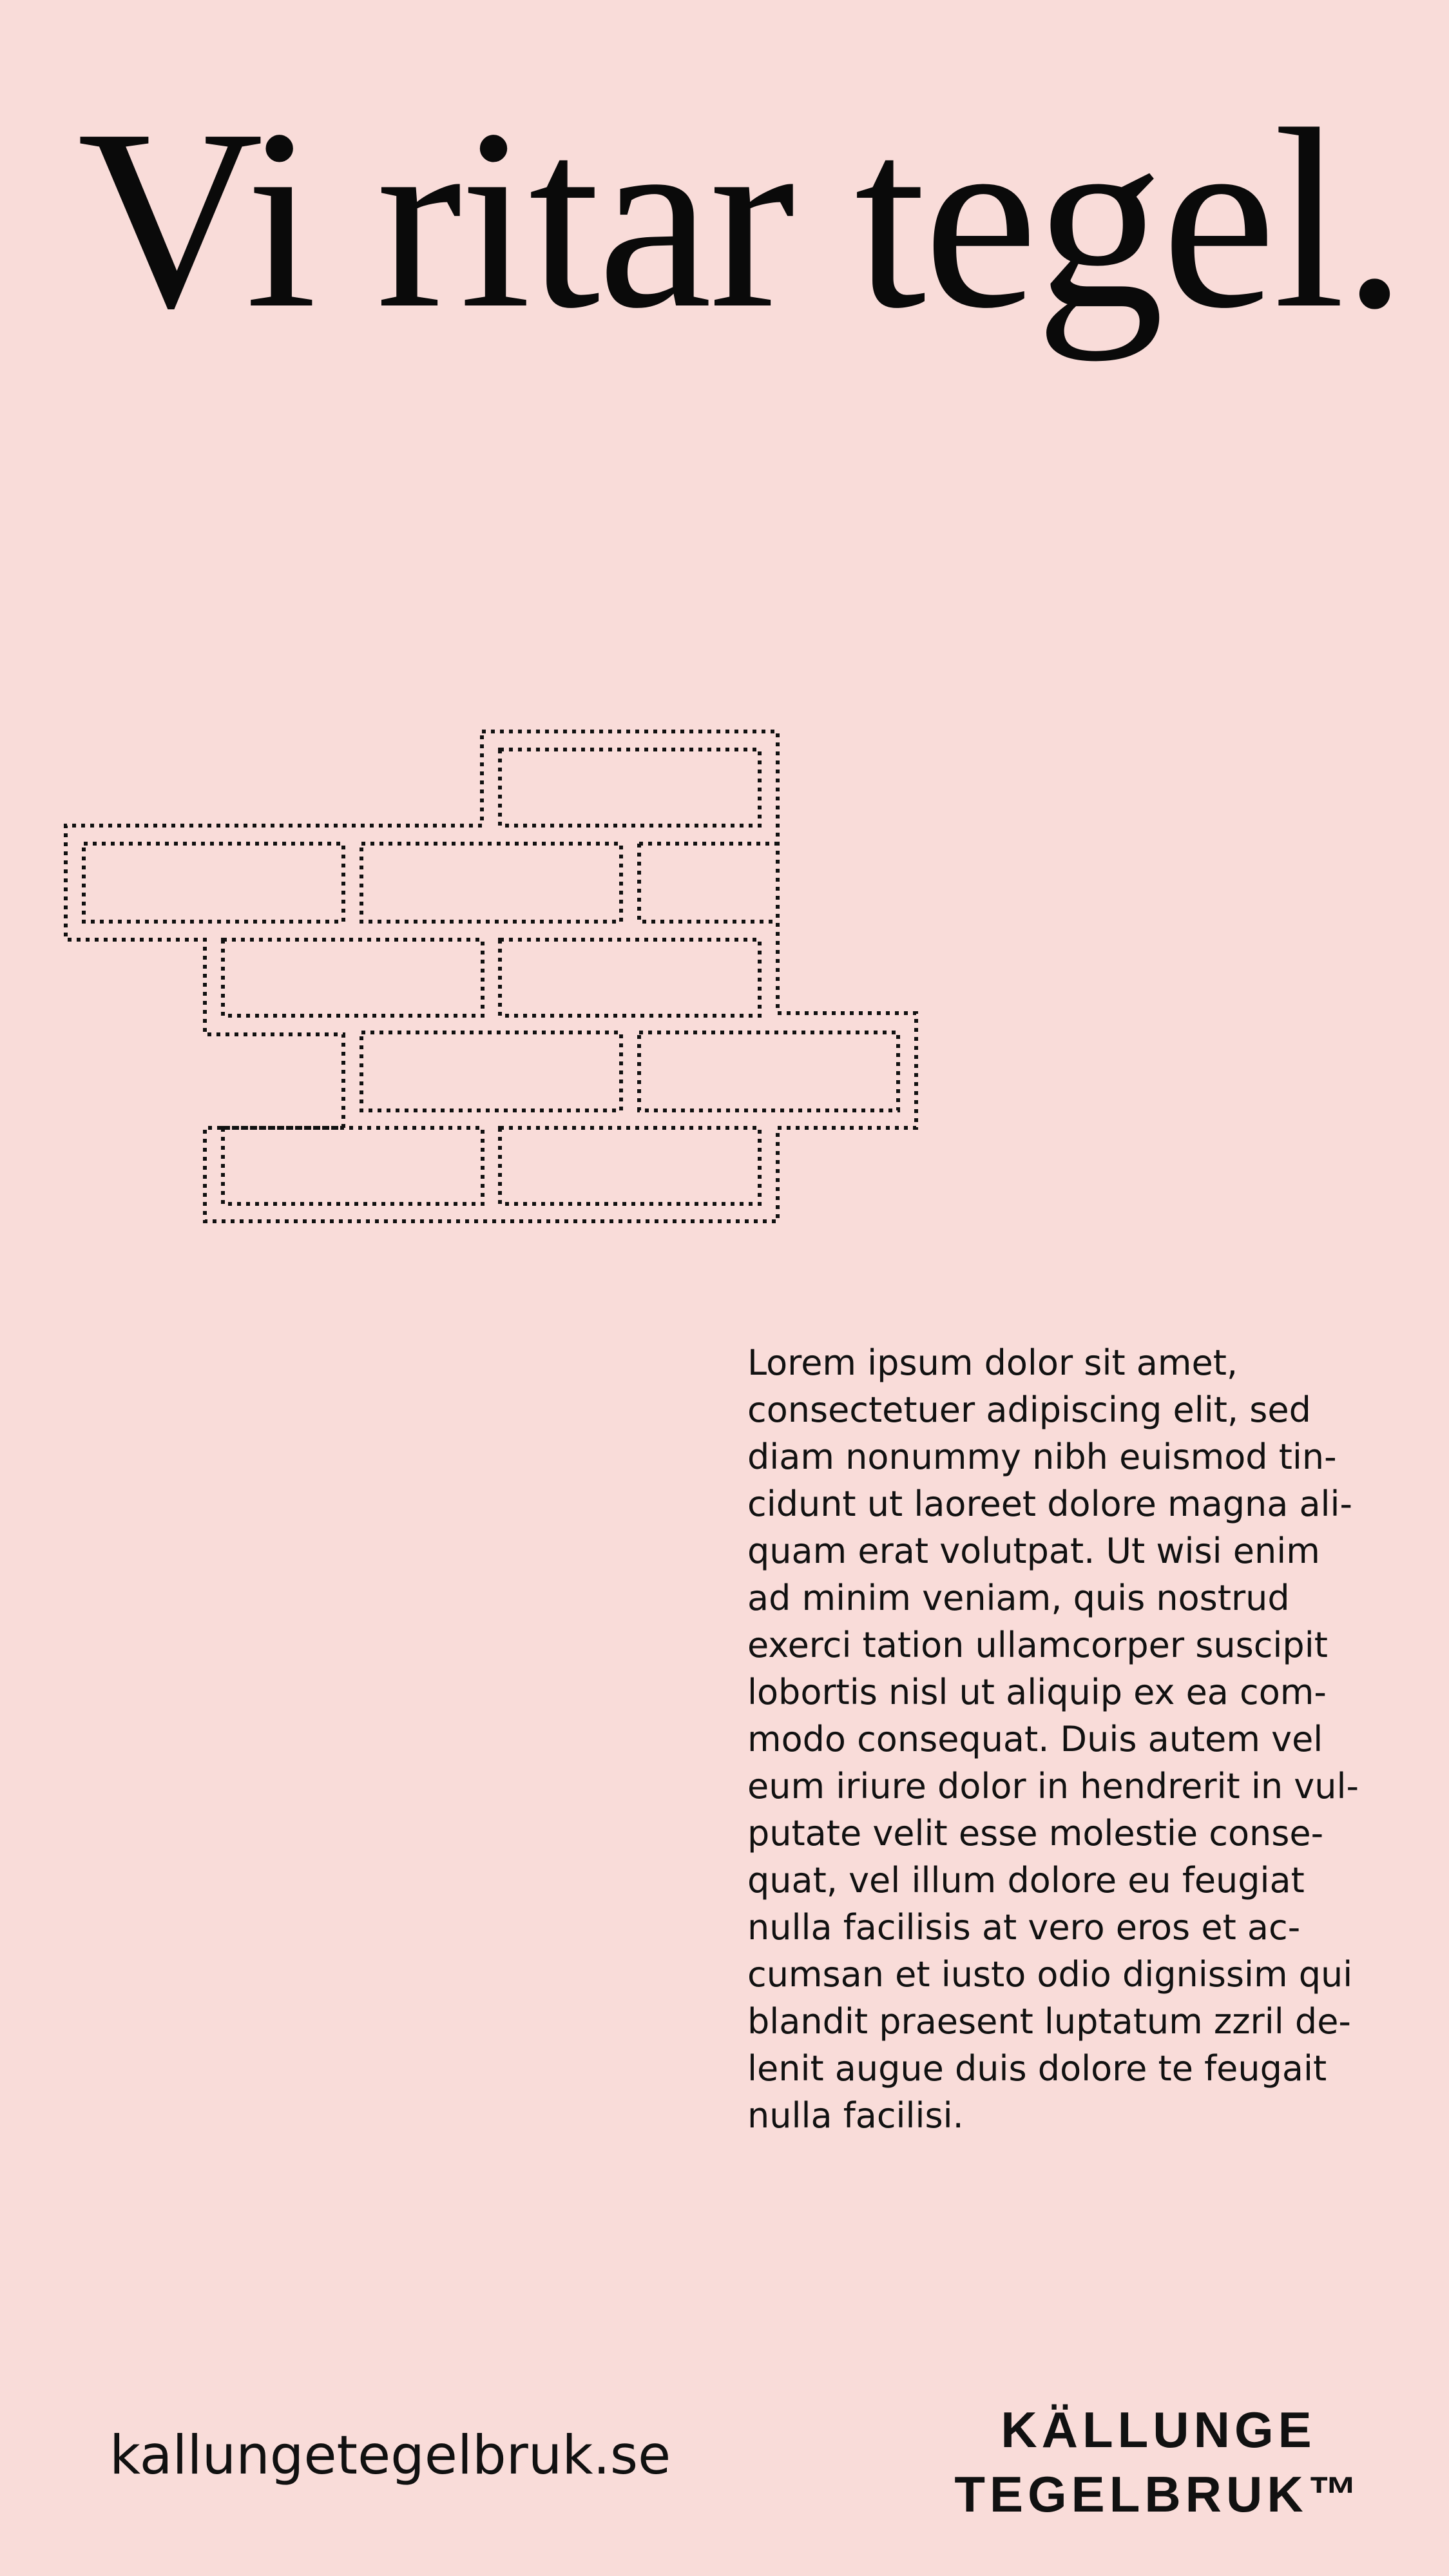 The width and height of the screenshot is (1449, 2576). I want to click on brand-line-2: TEGELBRUK™, so click(1158, 2494).